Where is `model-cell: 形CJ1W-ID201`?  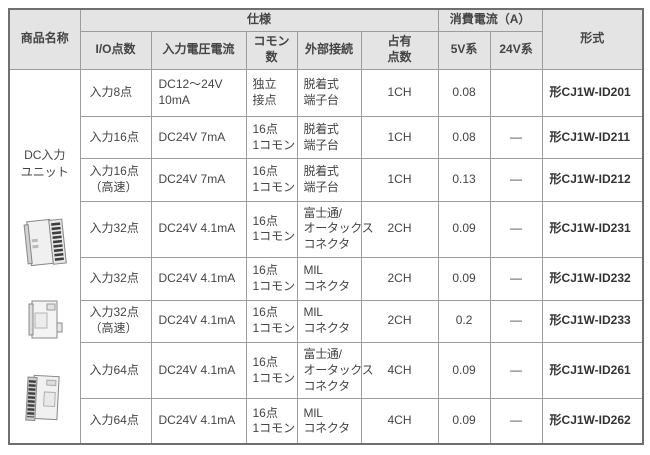 model-cell: 形CJ1W-ID201 is located at coordinates (592, 92).